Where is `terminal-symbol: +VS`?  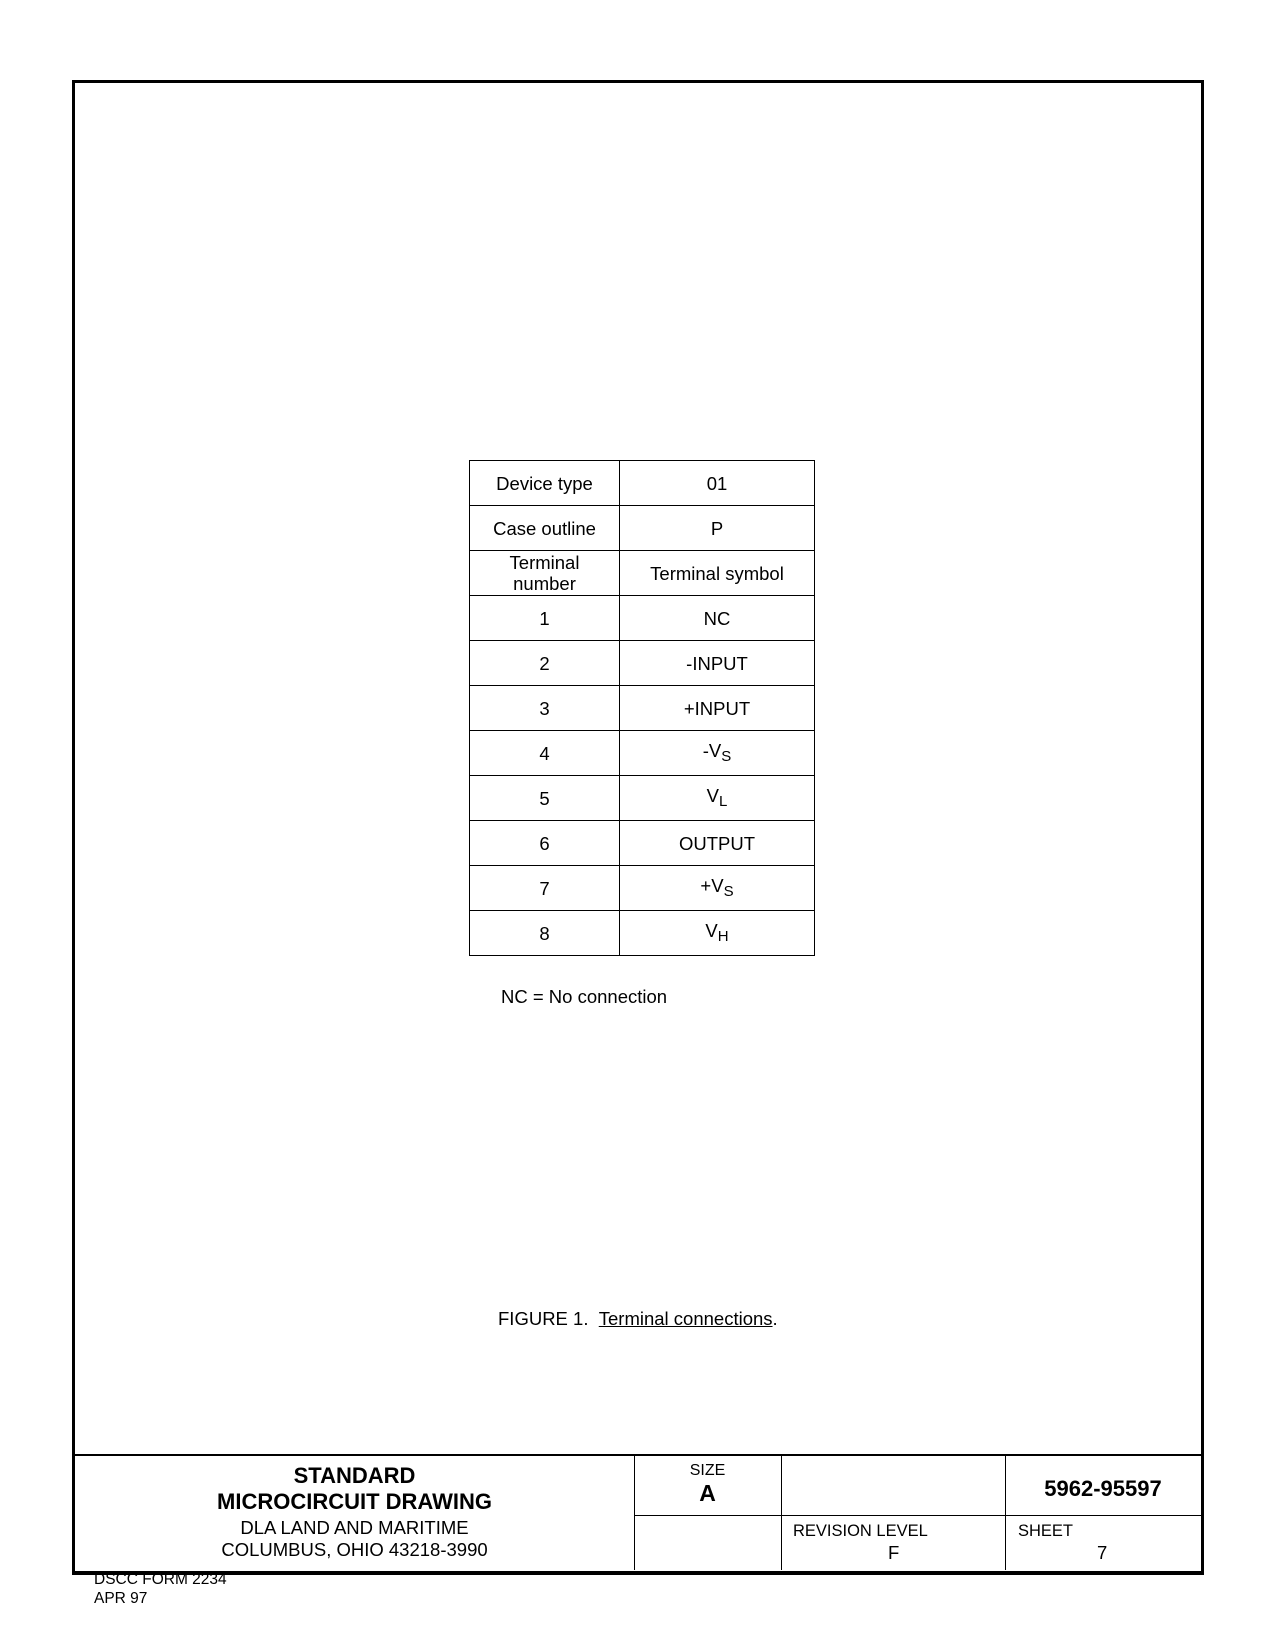 terminal-symbol: +VS is located at coordinates (717, 888).